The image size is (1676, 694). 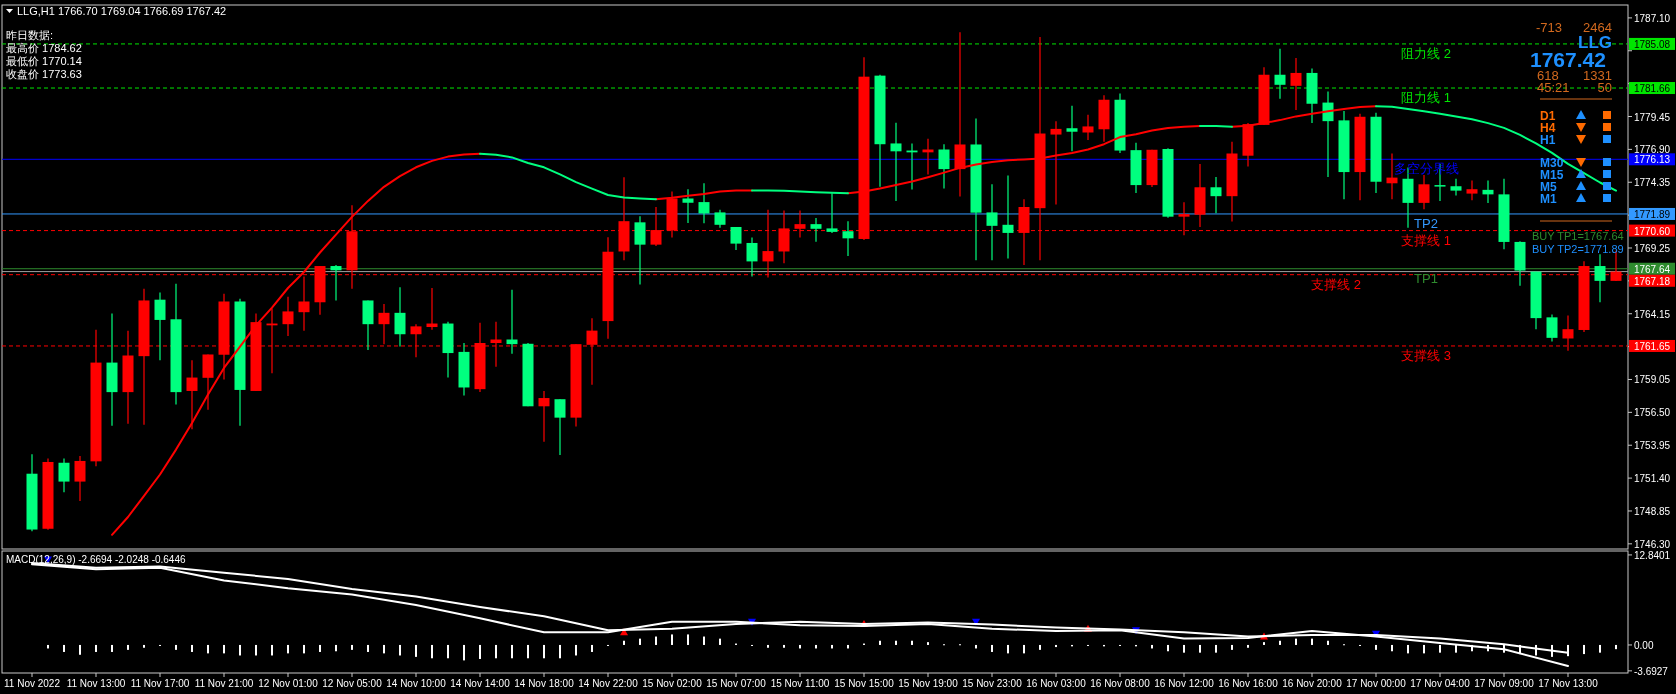 What do you see at coordinates (416, 683) in the screenshot?
I see `x-tick-label: 14 Nov 10:00` at bounding box center [416, 683].